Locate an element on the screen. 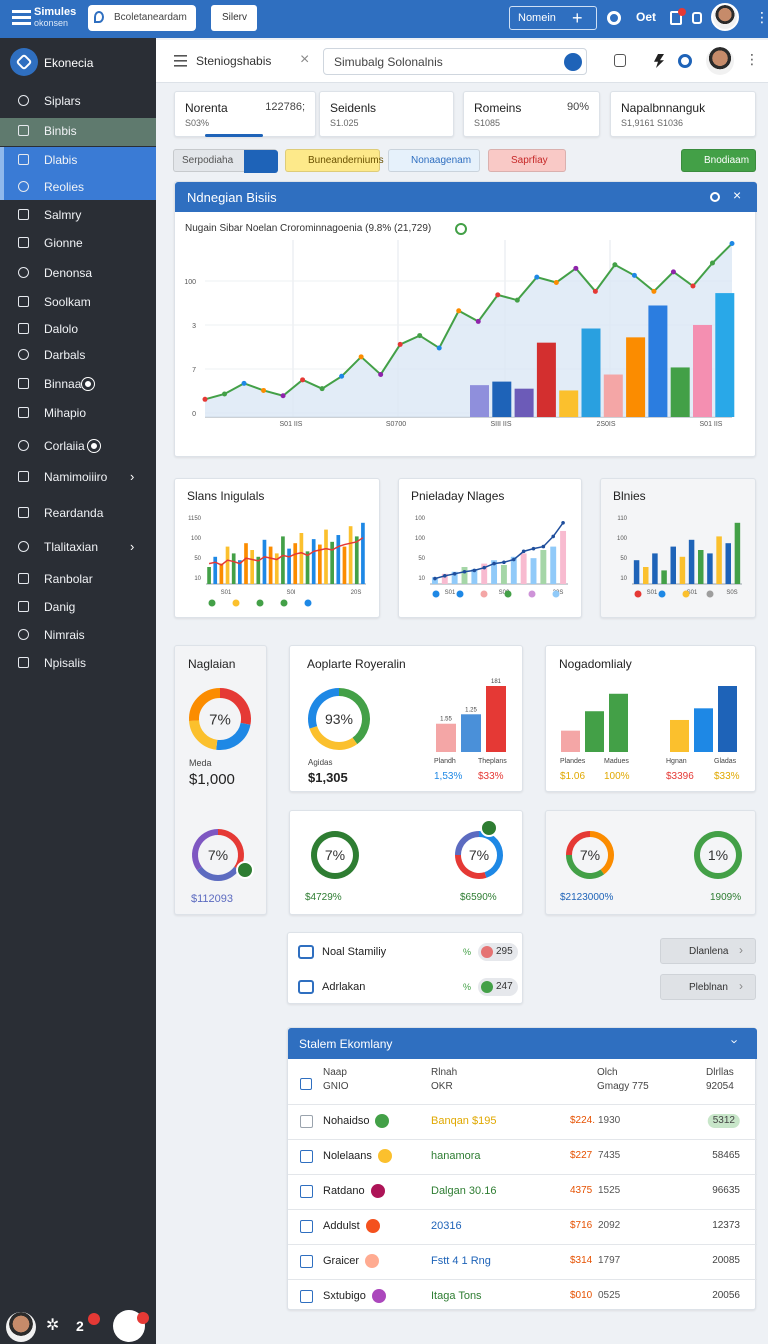  stat-card: Romeins 90% S1085 is located at coordinates (531, 114).